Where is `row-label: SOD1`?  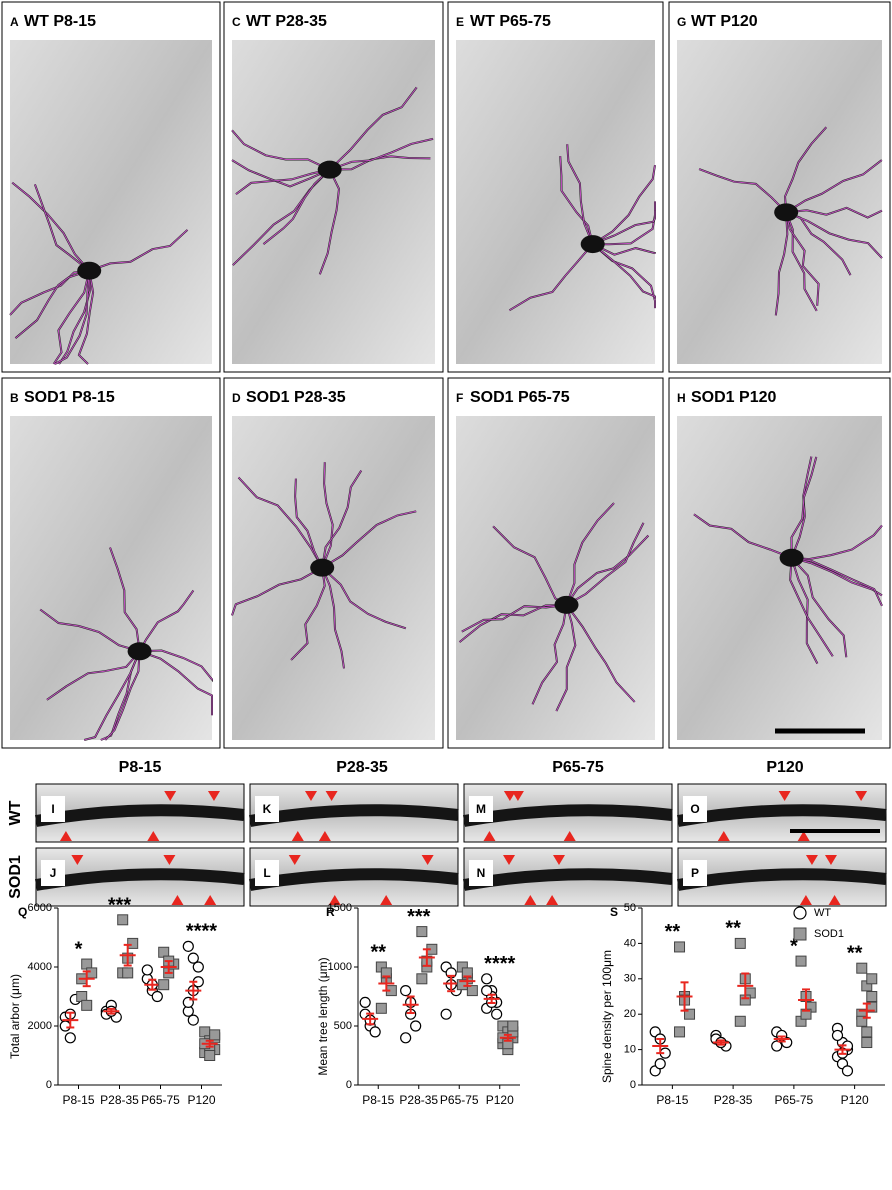
row-label: SOD1 is located at coordinates (15, 877).